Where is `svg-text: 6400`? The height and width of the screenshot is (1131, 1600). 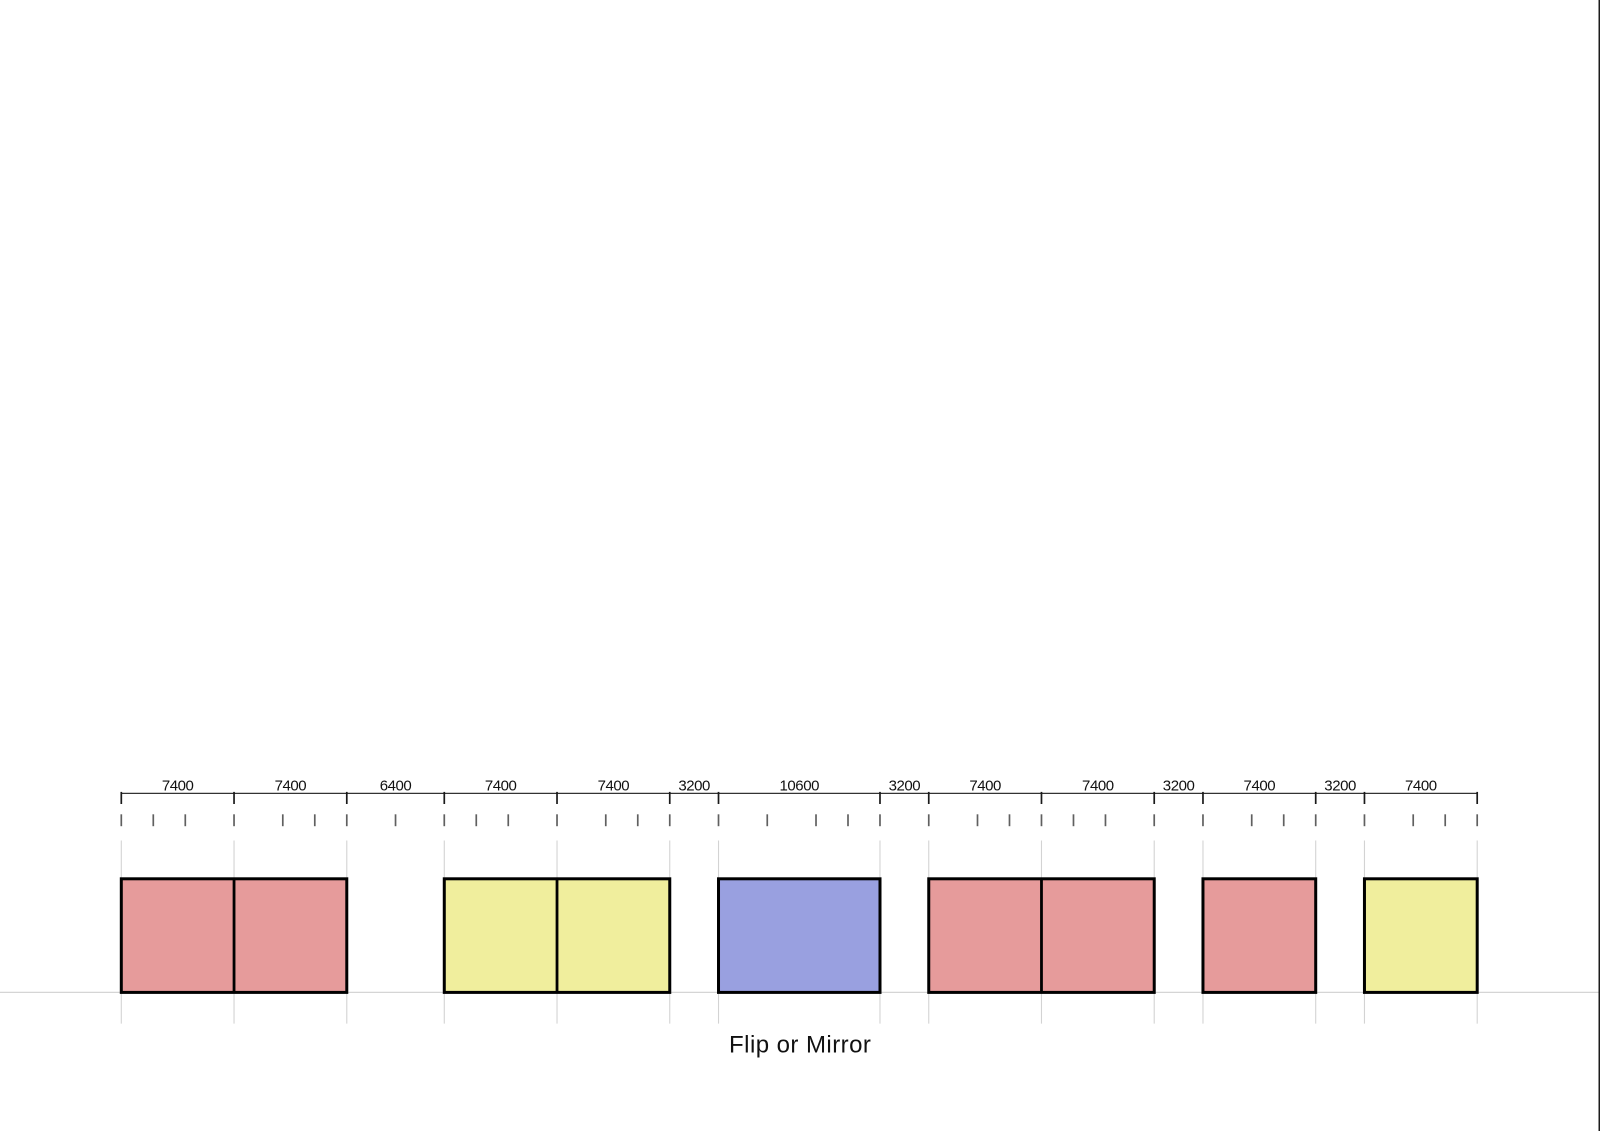
svg-text: 6400 is located at coordinates (396, 786).